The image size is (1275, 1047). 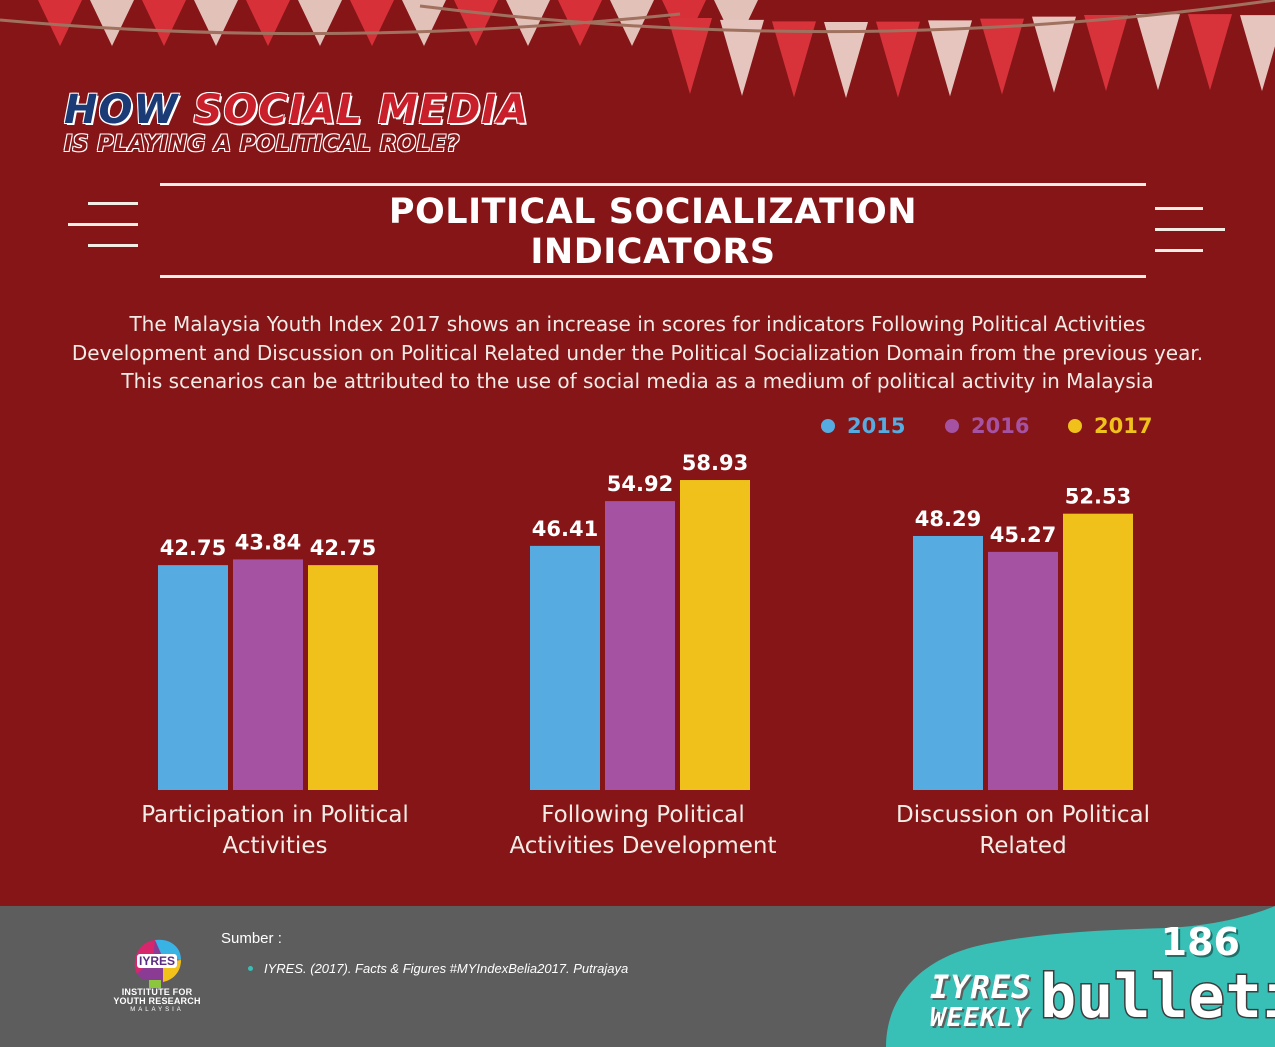 I want to click on category-label-participation: Participation in Political Activities, so click(x=275, y=831).